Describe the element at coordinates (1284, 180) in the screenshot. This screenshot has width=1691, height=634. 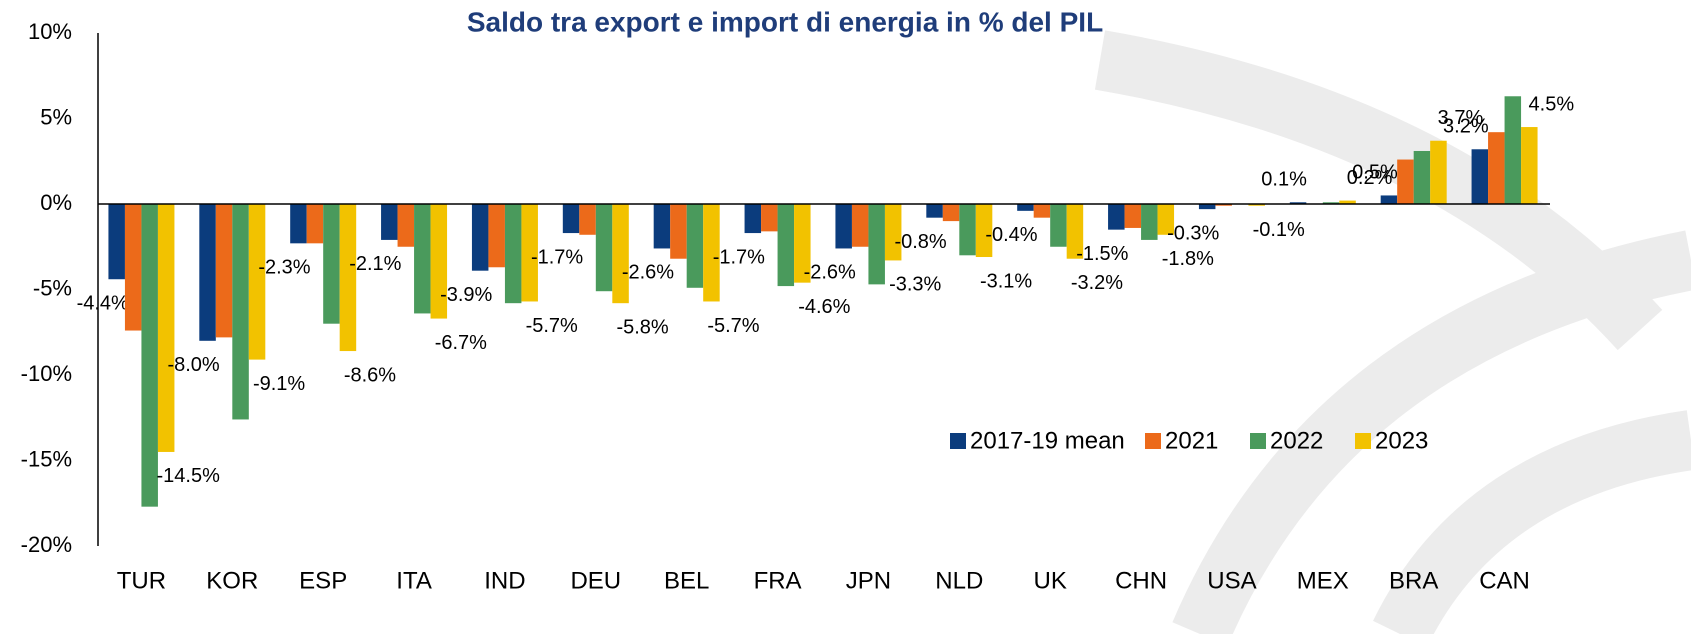
I see `data-label: 0.1%` at that location.